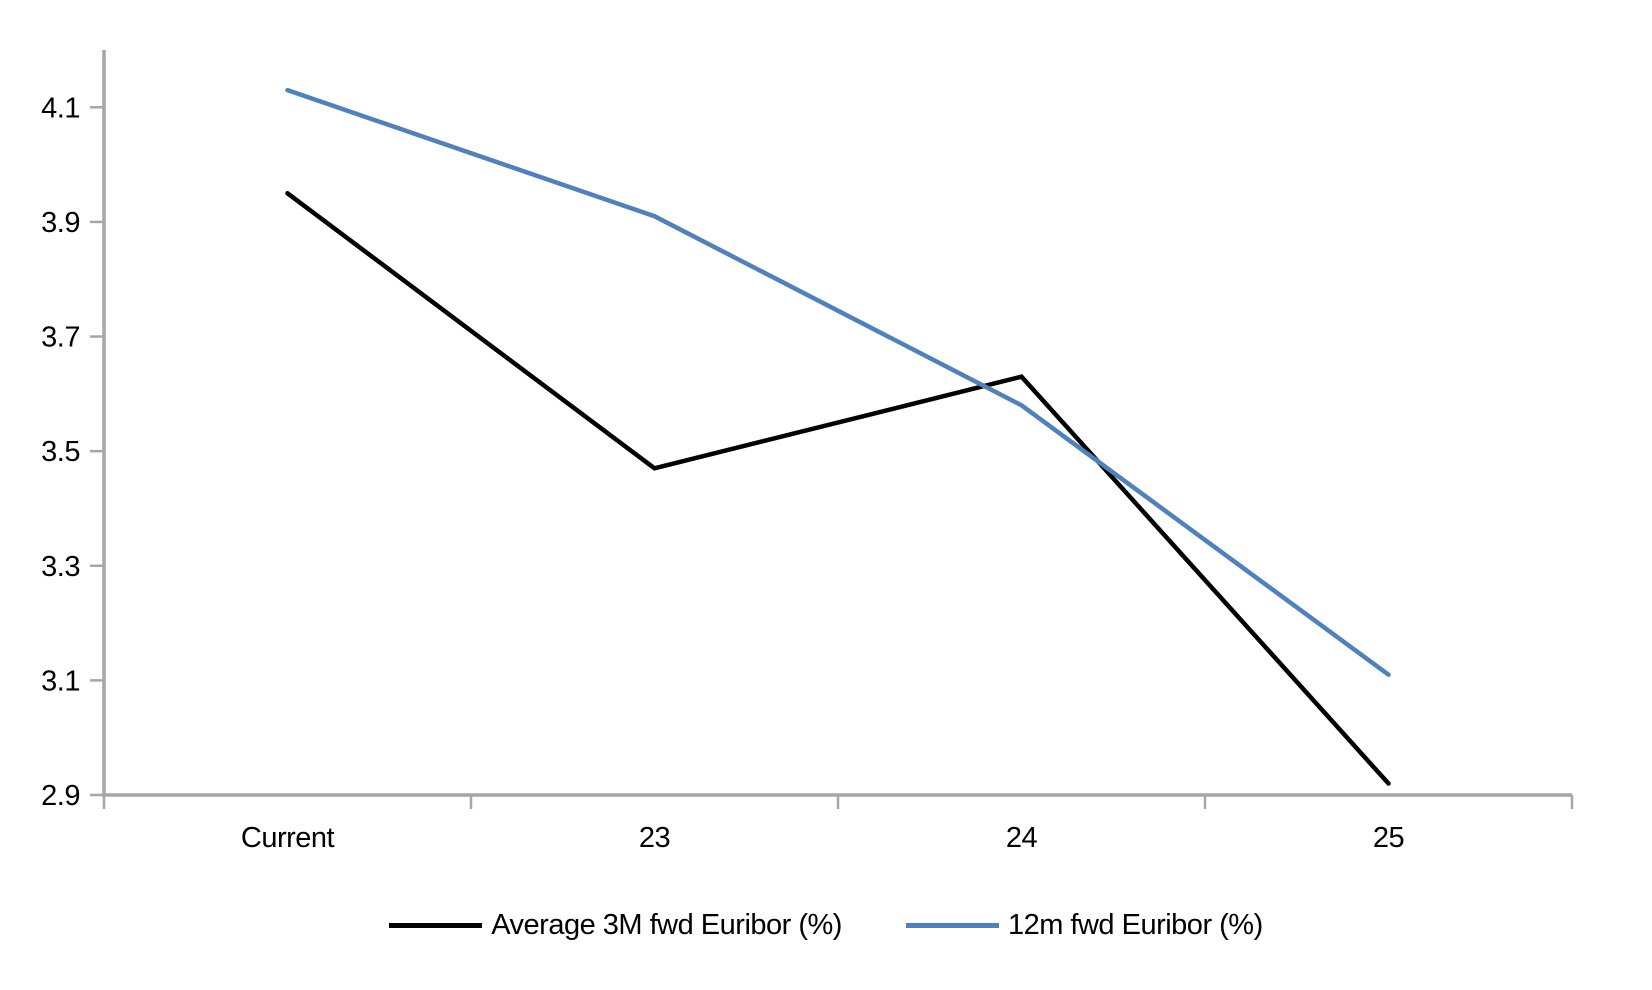 Image resolution: width=1652 pixels, height=990 pixels. Describe the element at coordinates (1135, 924) in the screenshot. I see `legend-label: 12m fwd Euribor (%)` at that location.